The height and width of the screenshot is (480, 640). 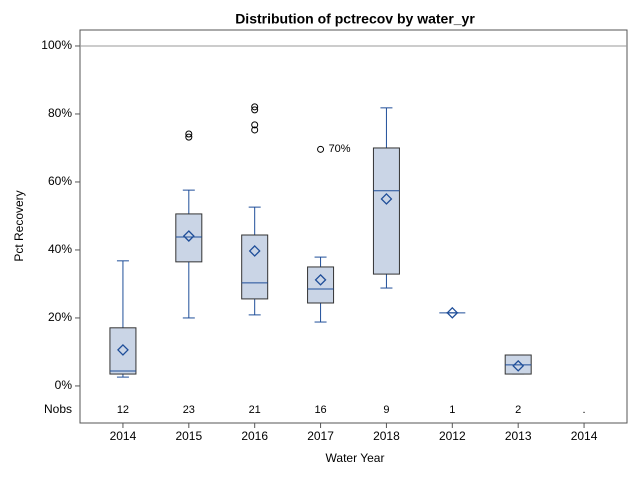 What do you see at coordinates (518, 410) in the screenshot?
I see `nobs-value: 2` at bounding box center [518, 410].